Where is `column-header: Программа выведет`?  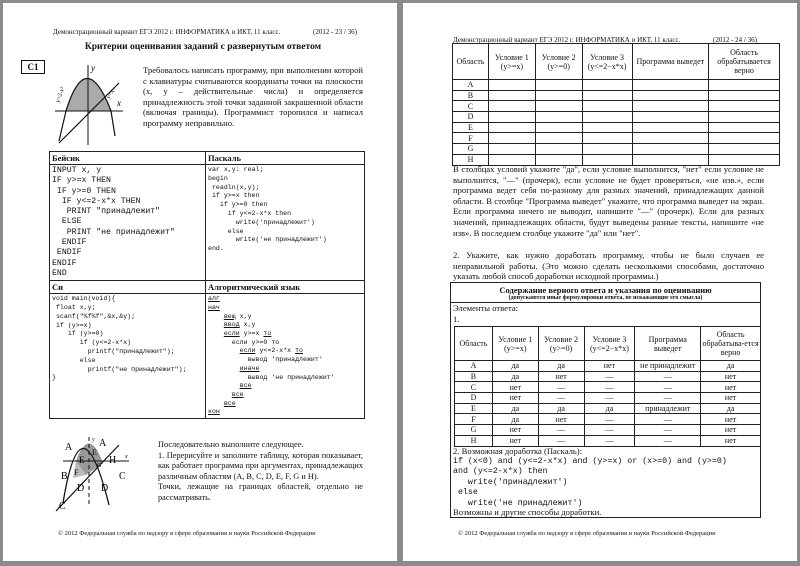
column-header: Программа выведет is located at coordinates (670, 61).